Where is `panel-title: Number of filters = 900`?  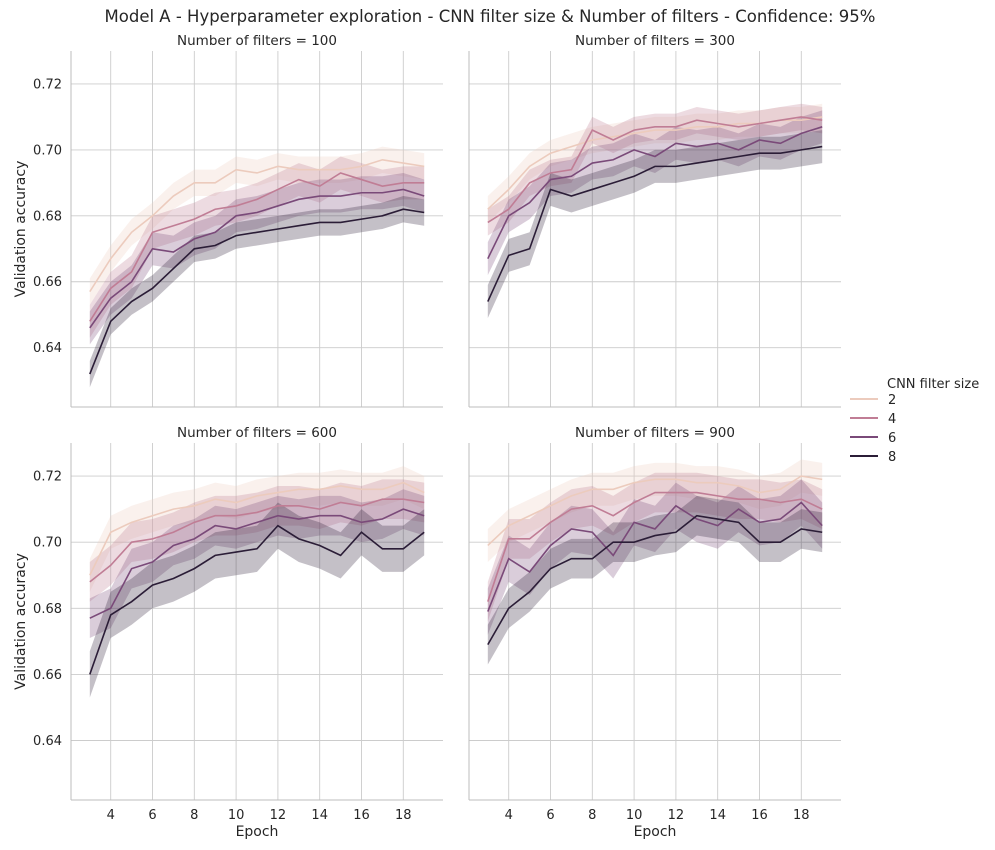 panel-title: Number of filters = 900 is located at coordinates (655, 433).